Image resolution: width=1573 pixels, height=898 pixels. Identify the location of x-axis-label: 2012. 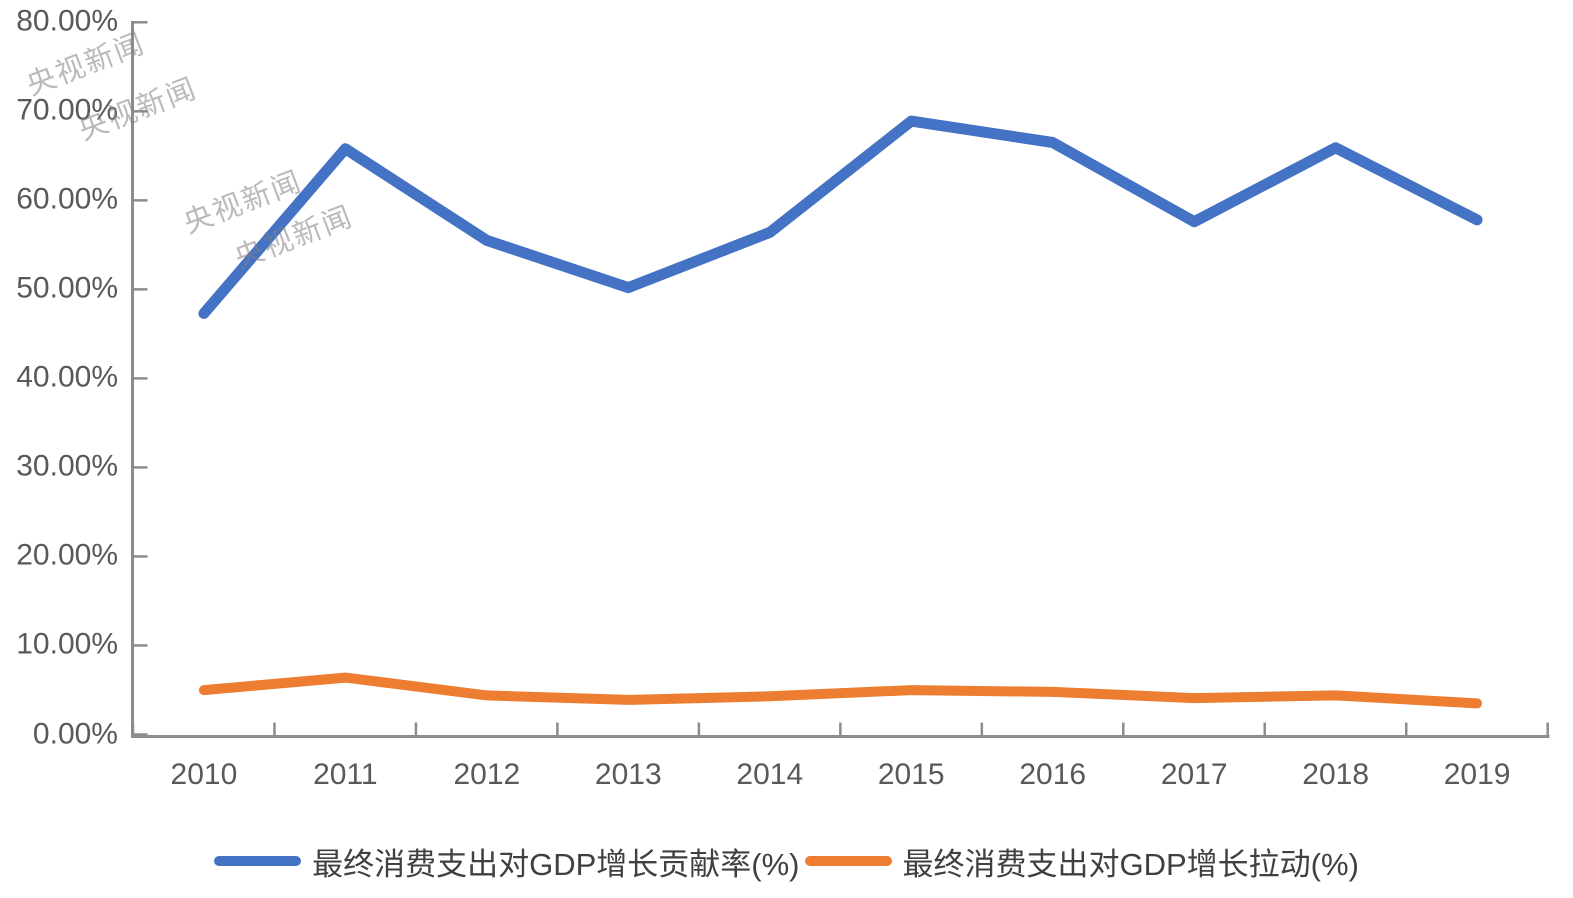
(487, 774).